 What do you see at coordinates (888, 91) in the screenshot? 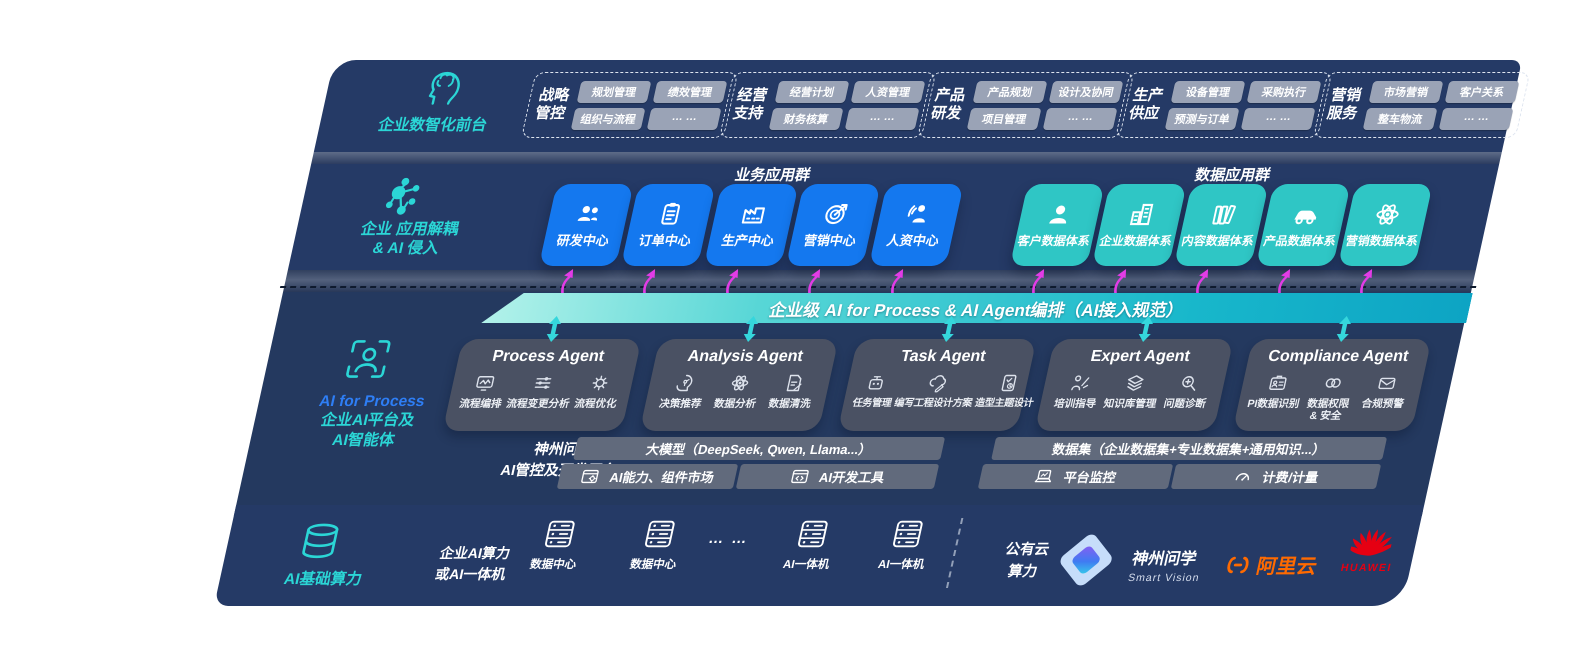
I see `front-module: 人资管理` at bounding box center [888, 91].